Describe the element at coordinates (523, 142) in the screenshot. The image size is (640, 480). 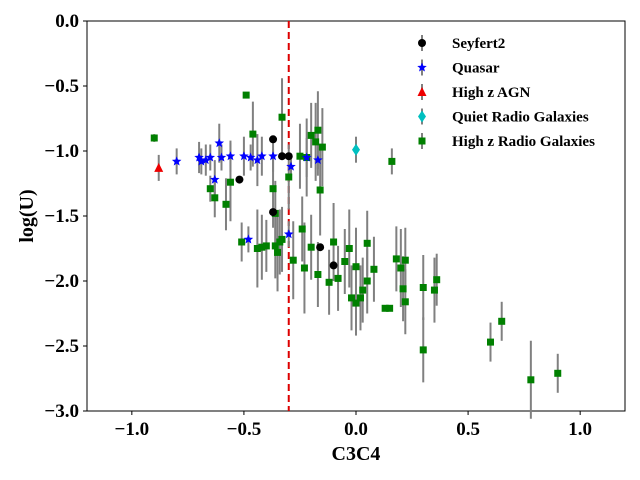
I see `legend-label: High z Radio Galaxies` at that location.